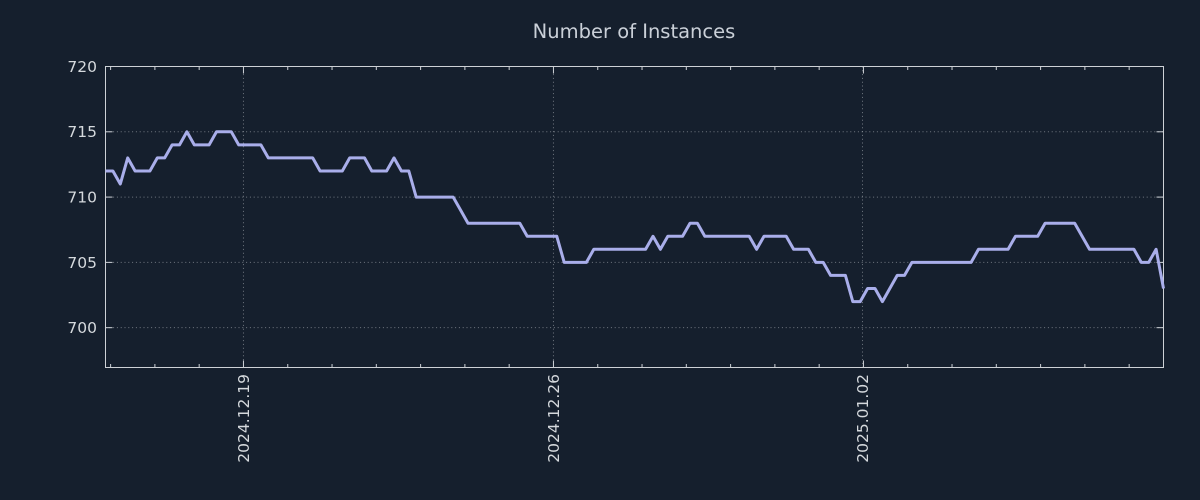 This screenshot has width=1200, height=500. What do you see at coordinates (863, 418) in the screenshot?
I see `x-axis-tick-label: 2025.01.02` at bounding box center [863, 418].